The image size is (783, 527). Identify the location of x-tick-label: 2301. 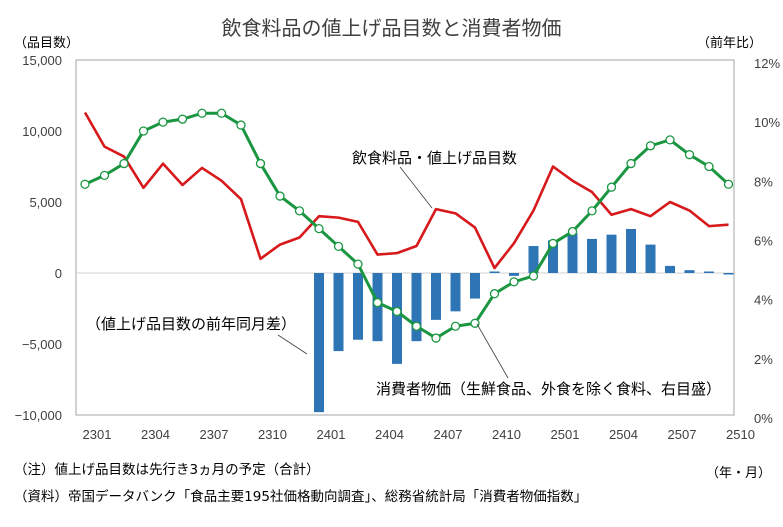
(97, 434).